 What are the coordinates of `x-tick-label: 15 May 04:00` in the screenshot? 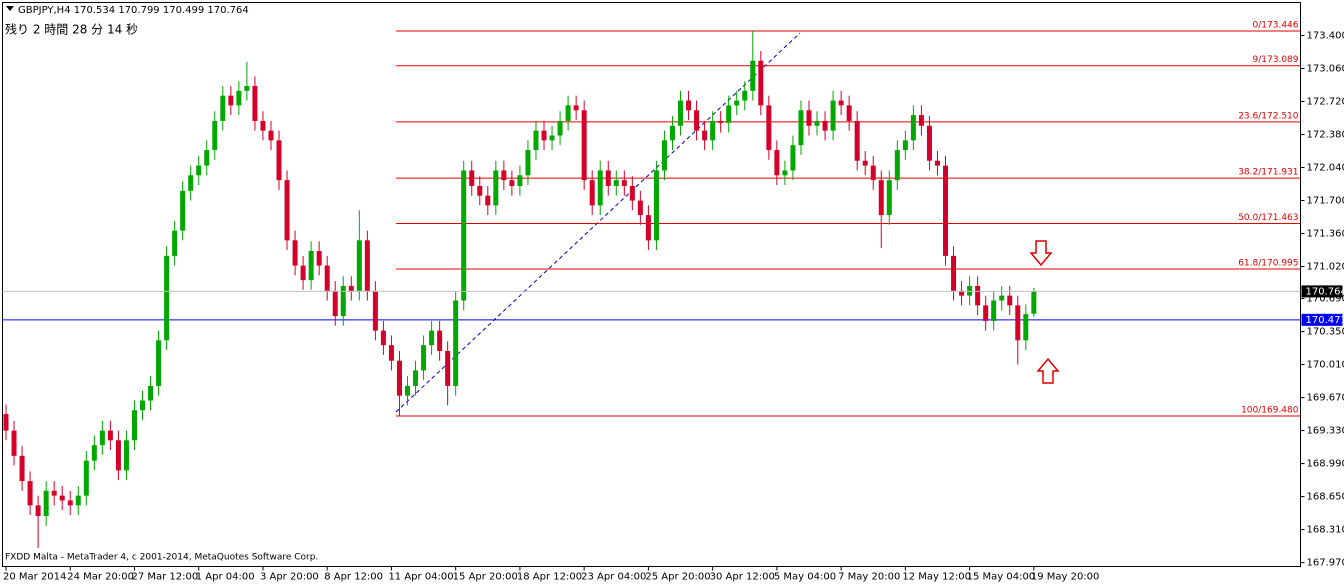 It's located at (1001, 577).